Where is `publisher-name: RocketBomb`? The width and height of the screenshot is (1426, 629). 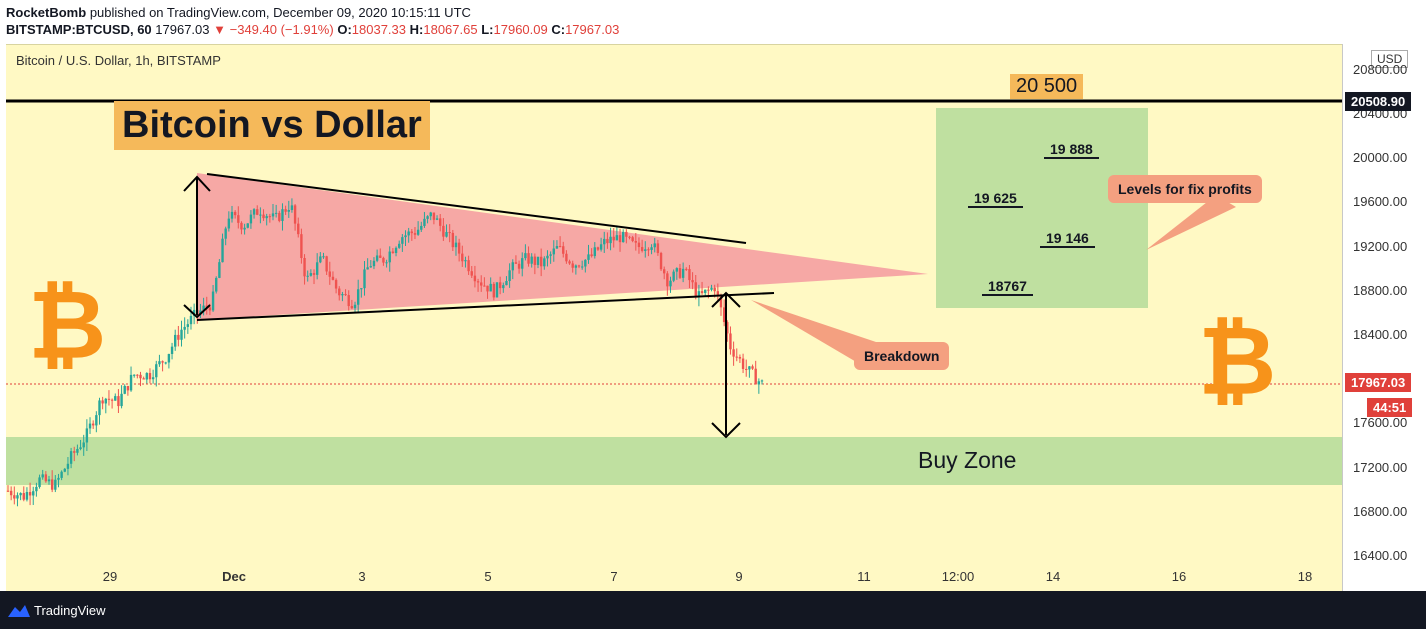
publisher-name: RocketBomb is located at coordinates (46, 12).